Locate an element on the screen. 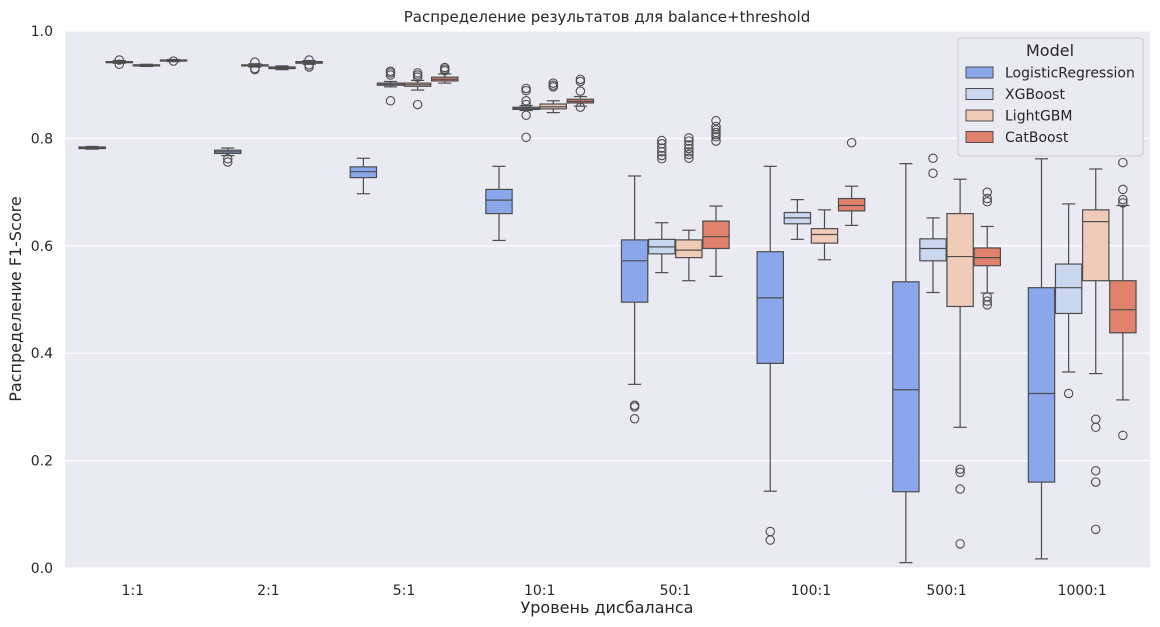  x-axis-label: Уровень дисбаланса is located at coordinates (607, 607).